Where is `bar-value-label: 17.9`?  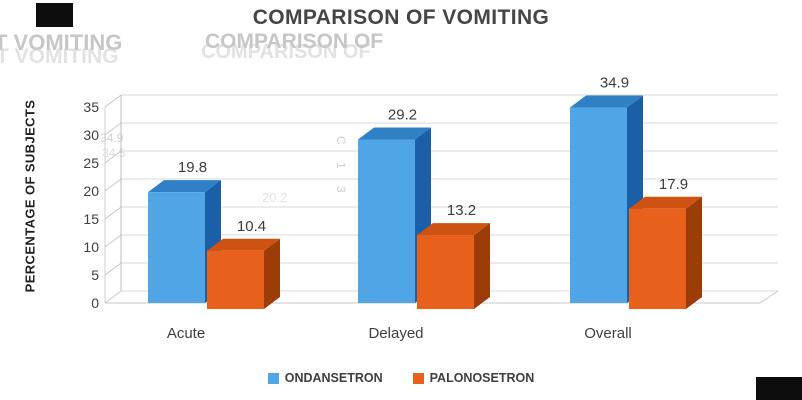
bar-value-label: 17.9 is located at coordinates (673, 184).